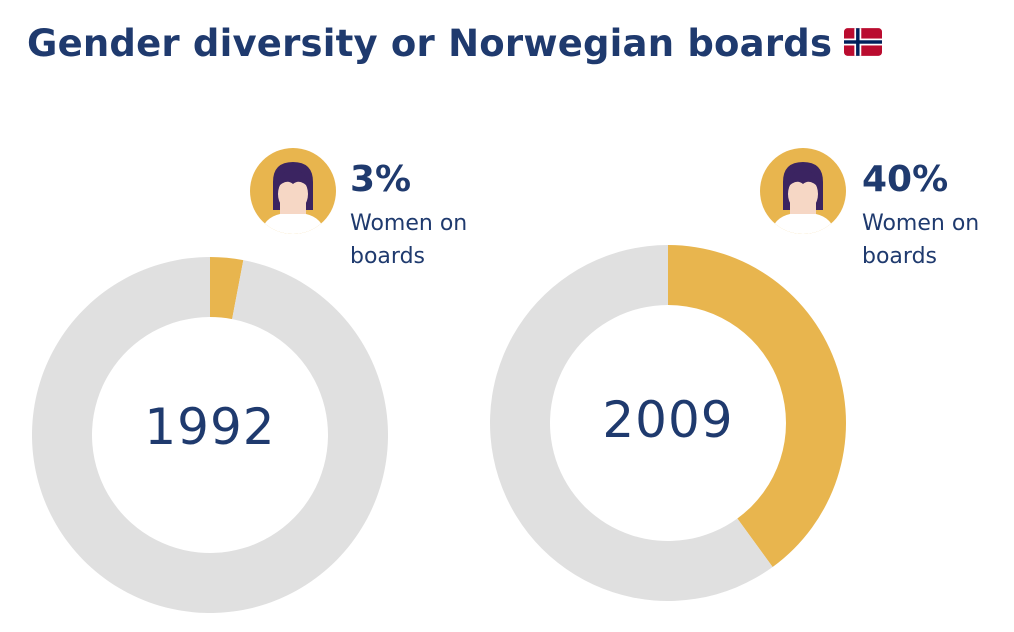  I want to click on norway-flag-icon, so click(863, 41).